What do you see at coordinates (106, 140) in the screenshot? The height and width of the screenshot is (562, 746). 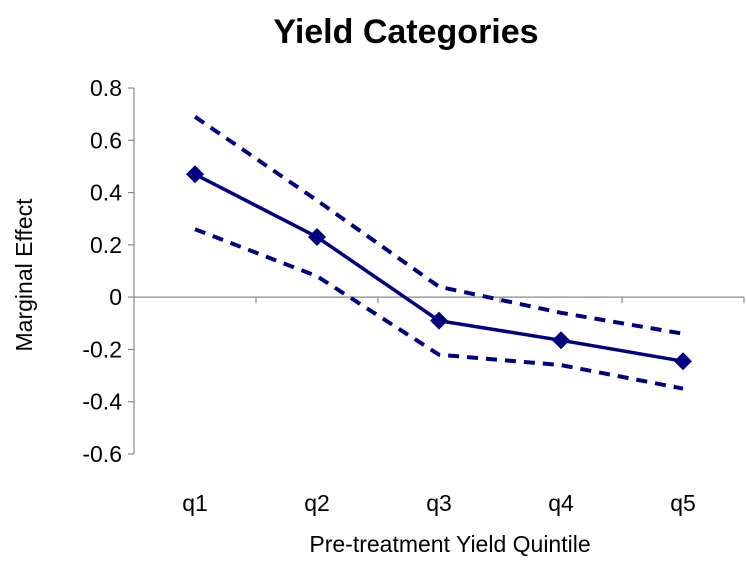 I see `y-tick-label: 0.6` at bounding box center [106, 140].